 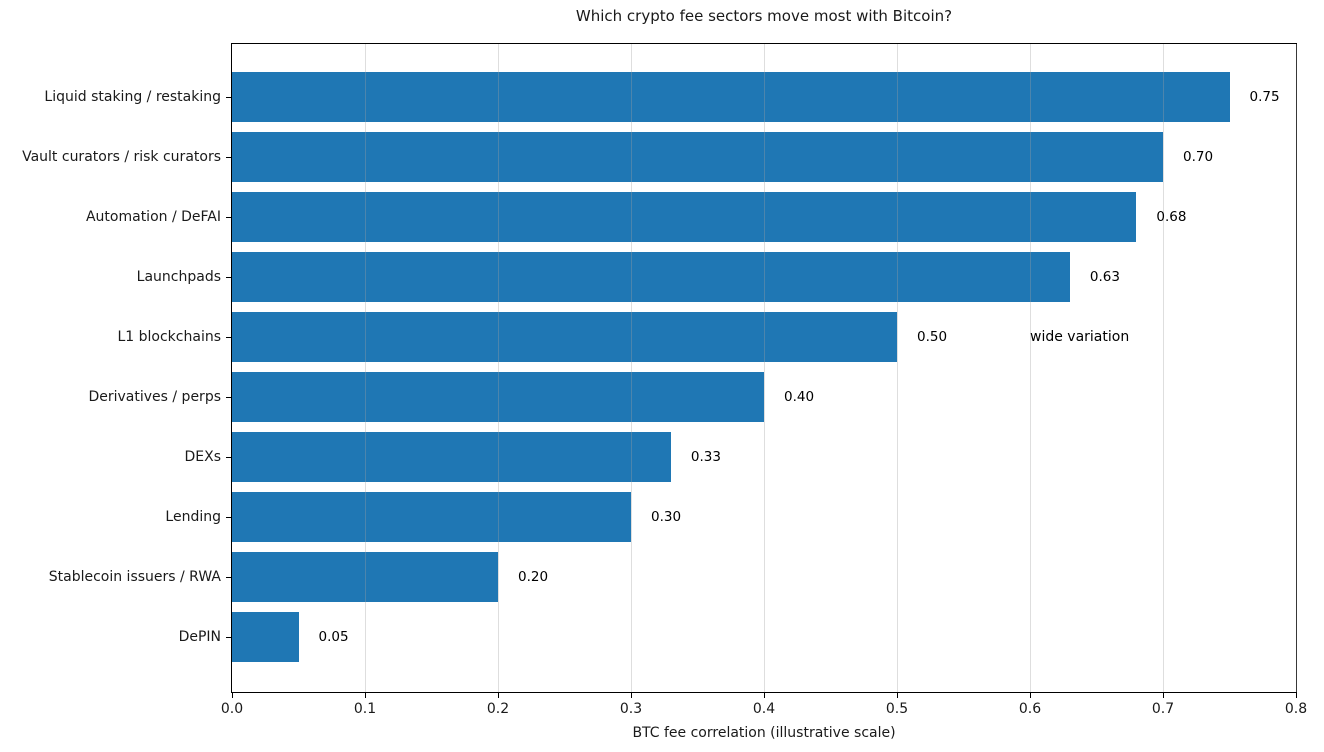 What do you see at coordinates (764, 709) in the screenshot?
I see `x-tick-label: 0.4` at bounding box center [764, 709].